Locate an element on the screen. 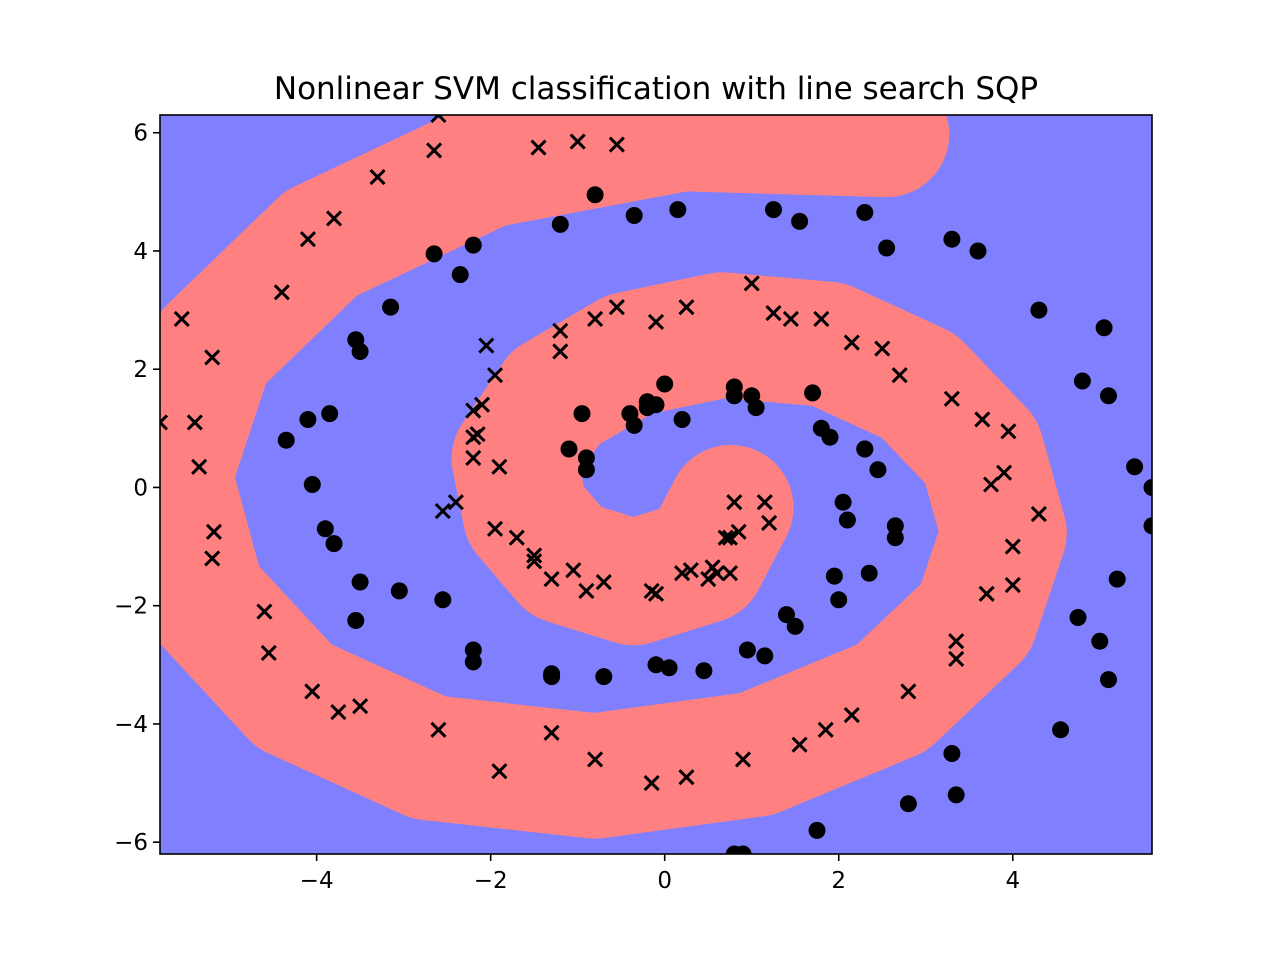 This screenshot has height=960, width=1280. x-tick-label: 0 is located at coordinates (664, 881).